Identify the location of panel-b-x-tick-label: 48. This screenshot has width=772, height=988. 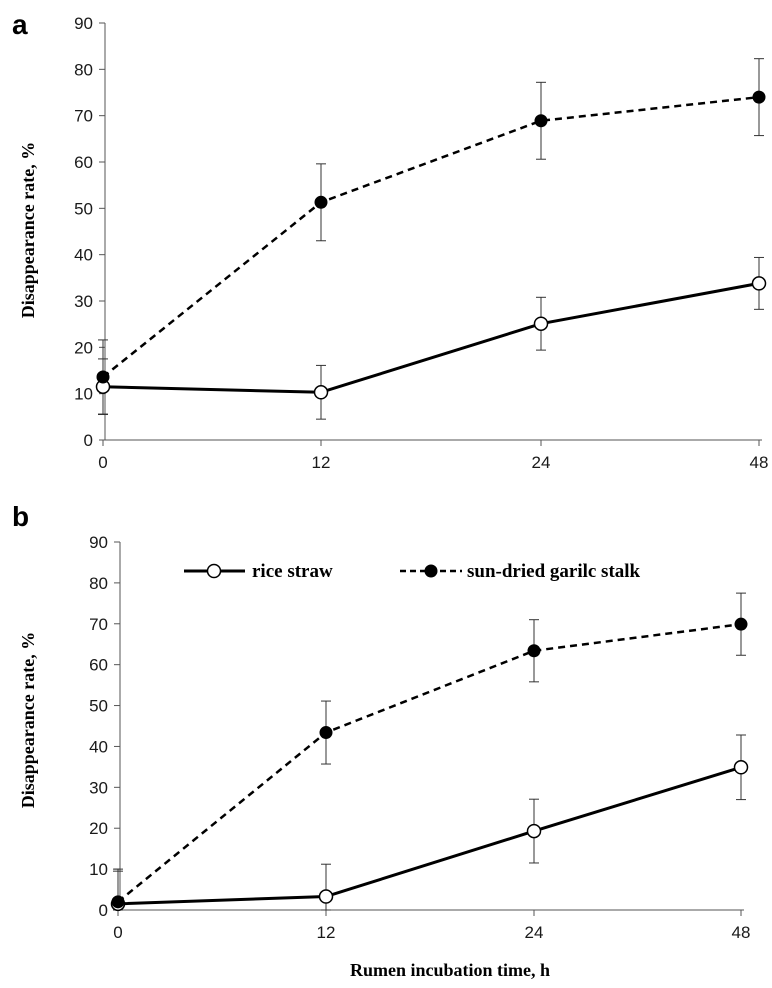
(741, 932).